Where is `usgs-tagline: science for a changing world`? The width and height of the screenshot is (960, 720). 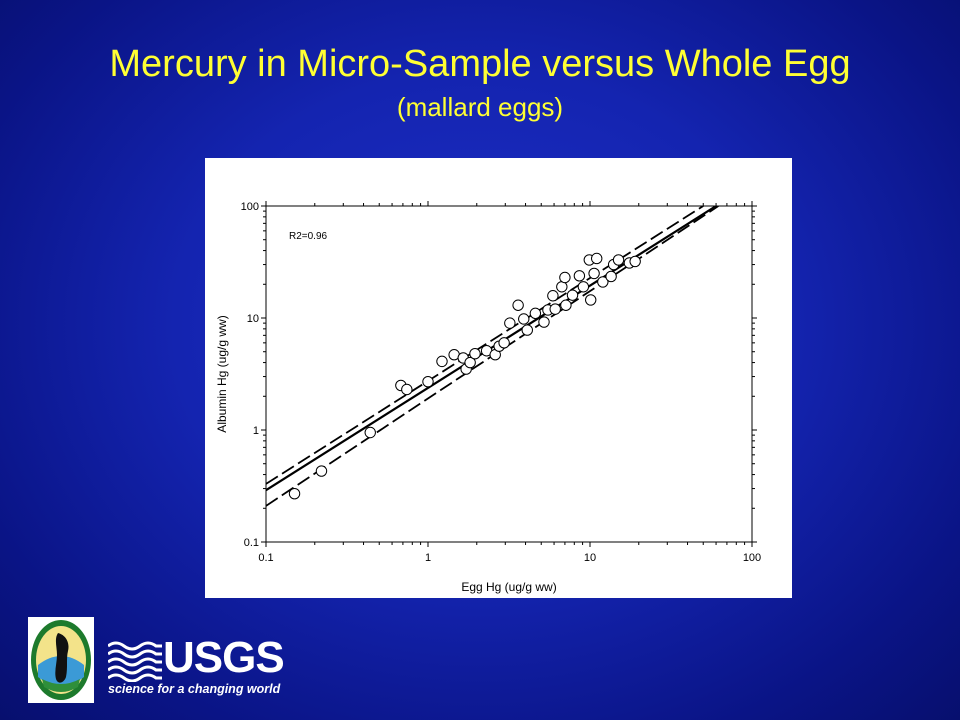 usgs-tagline: science for a changing world is located at coordinates (194, 689).